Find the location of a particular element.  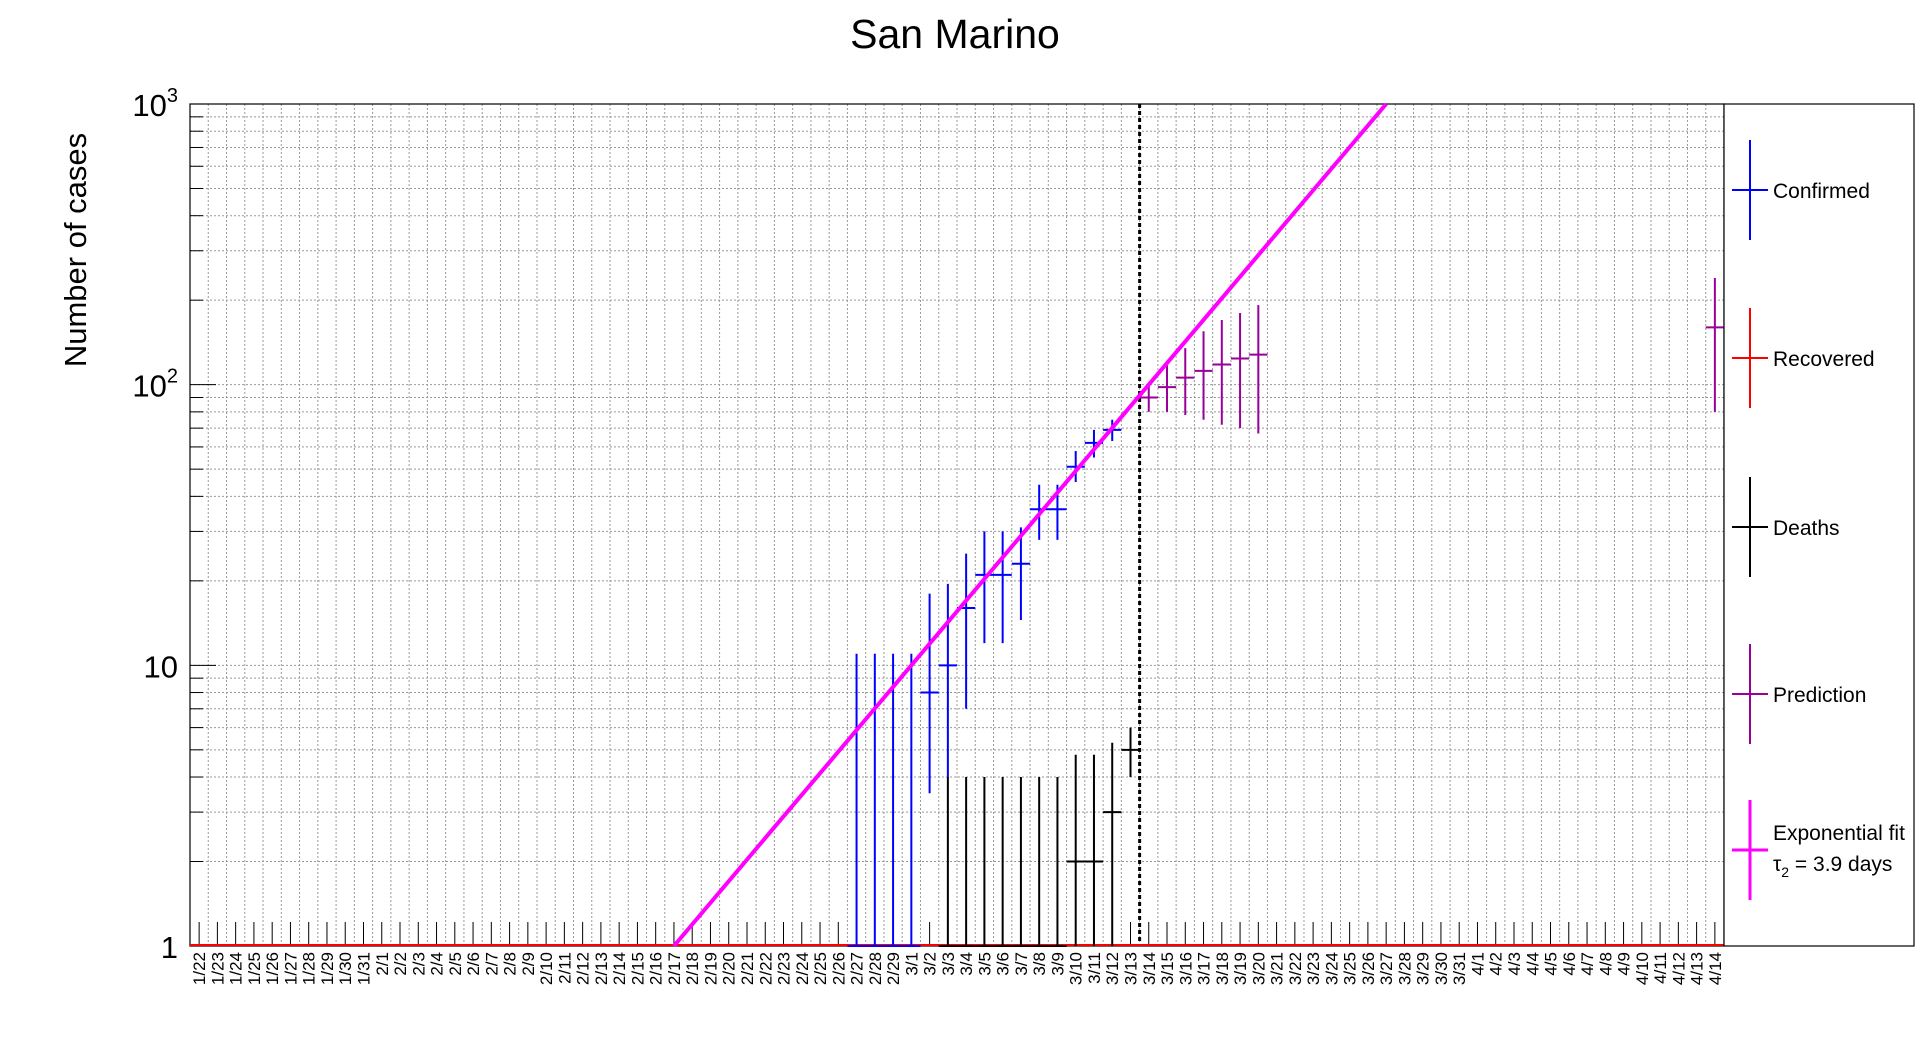

x-tick-label: 1/23 is located at coordinates (217, 968).